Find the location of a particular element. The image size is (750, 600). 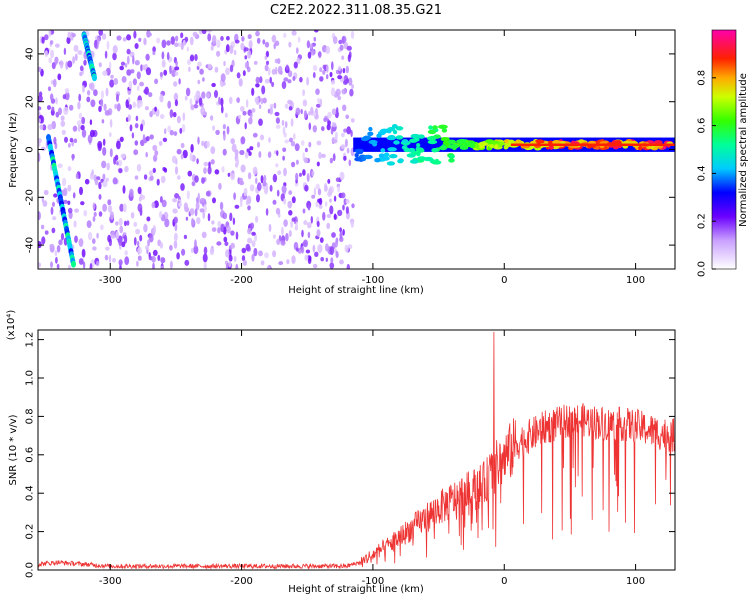

y-tick-label: 1.0 is located at coordinates (30, 378).